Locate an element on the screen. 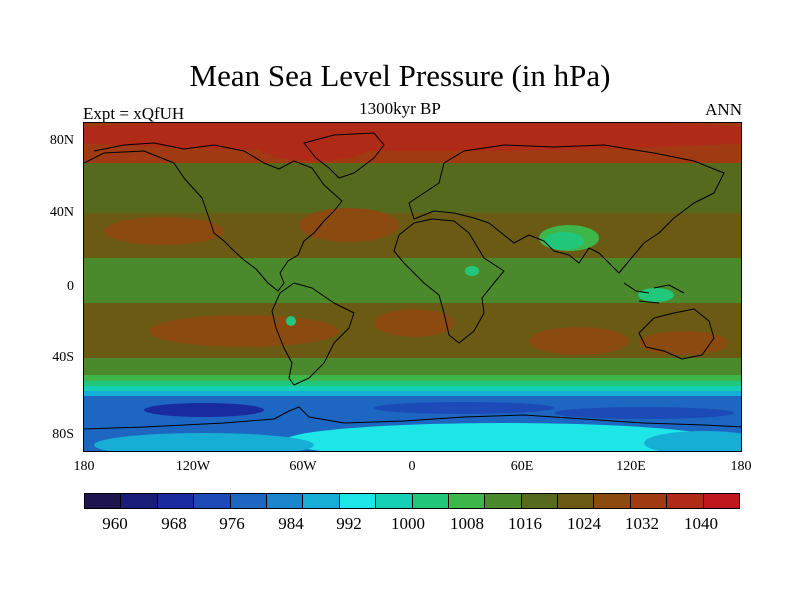 This screenshot has width=800, height=600. azores-high is located at coordinates (349, 225).